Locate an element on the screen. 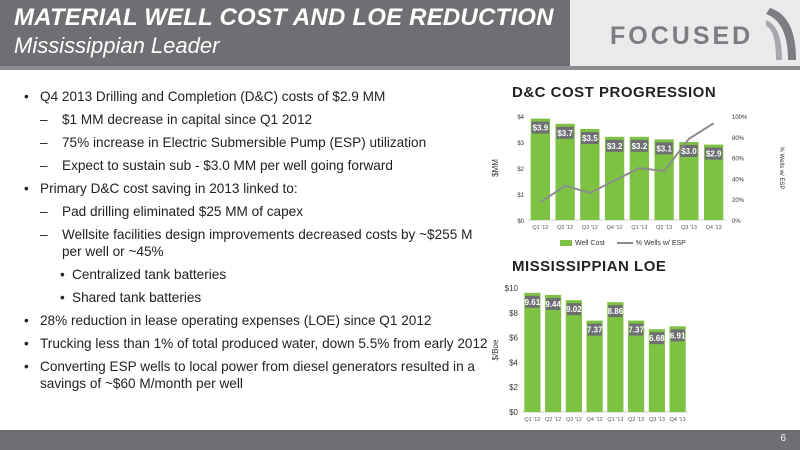 The image size is (800, 450). legend-line-swatch is located at coordinates (624, 243).